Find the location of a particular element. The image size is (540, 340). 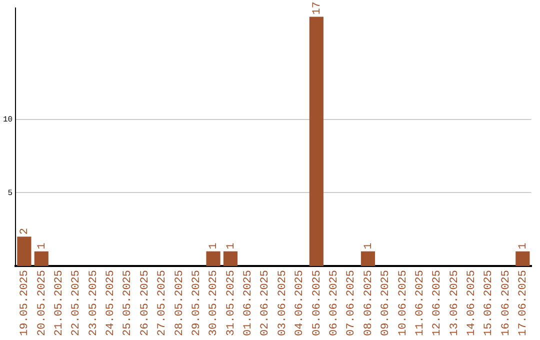

data-label: 17 is located at coordinates (317, 8).